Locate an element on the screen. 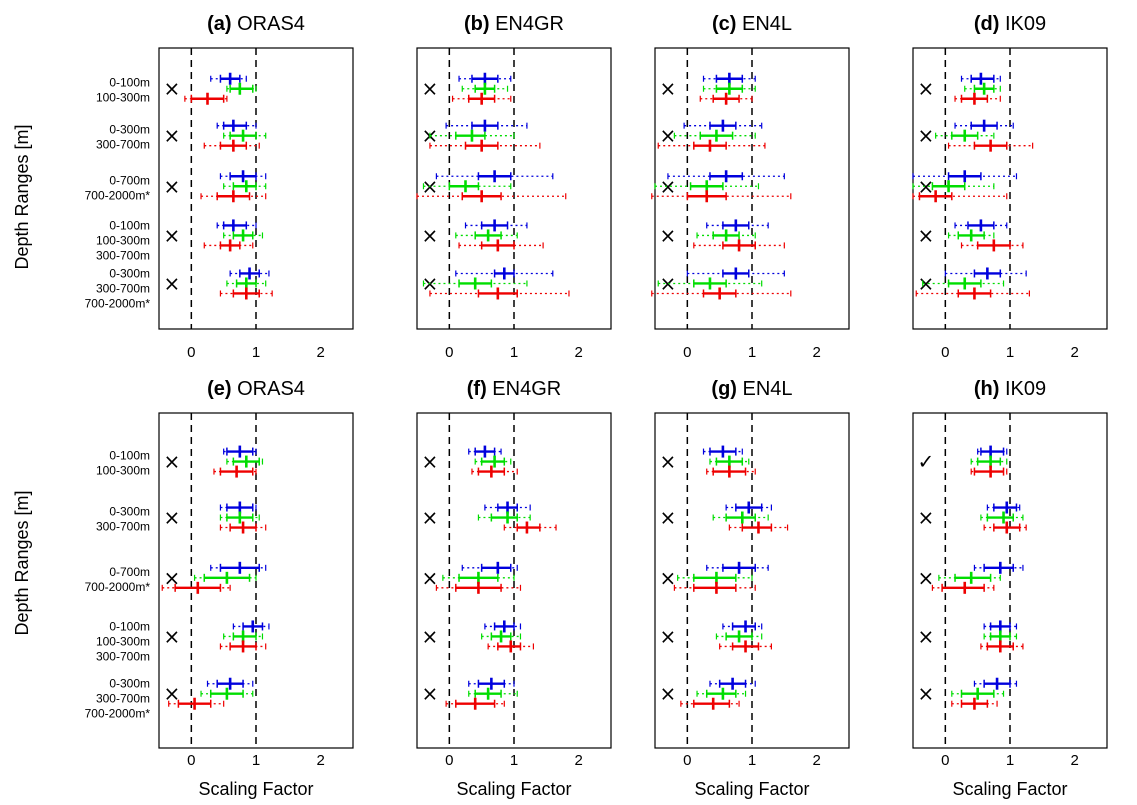 The height and width of the screenshot is (805, 1137). panel-letter: (g) is located at coordinates (724, 389).